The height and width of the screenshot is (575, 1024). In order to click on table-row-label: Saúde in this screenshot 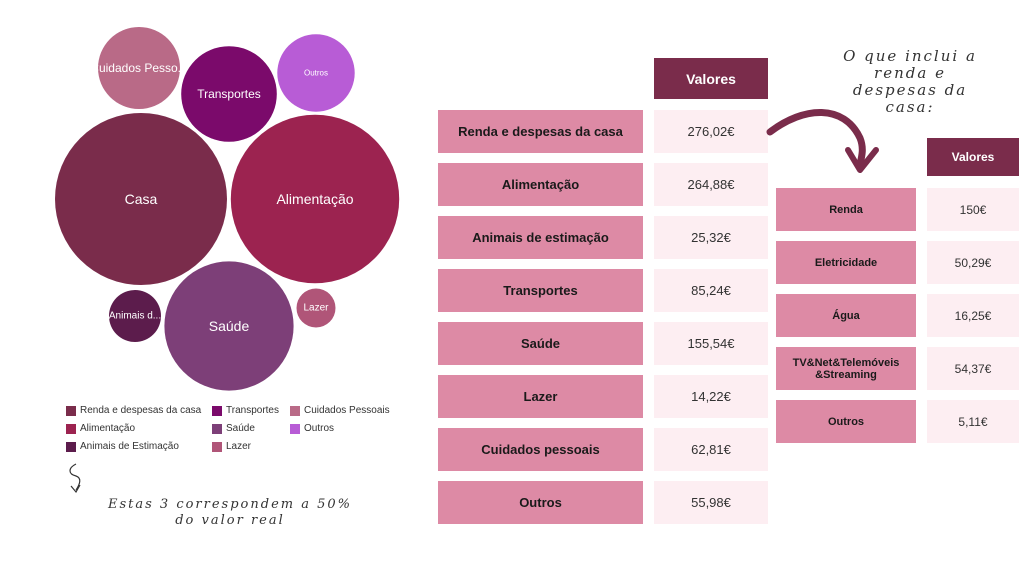, I will do `click(540, 343)`.